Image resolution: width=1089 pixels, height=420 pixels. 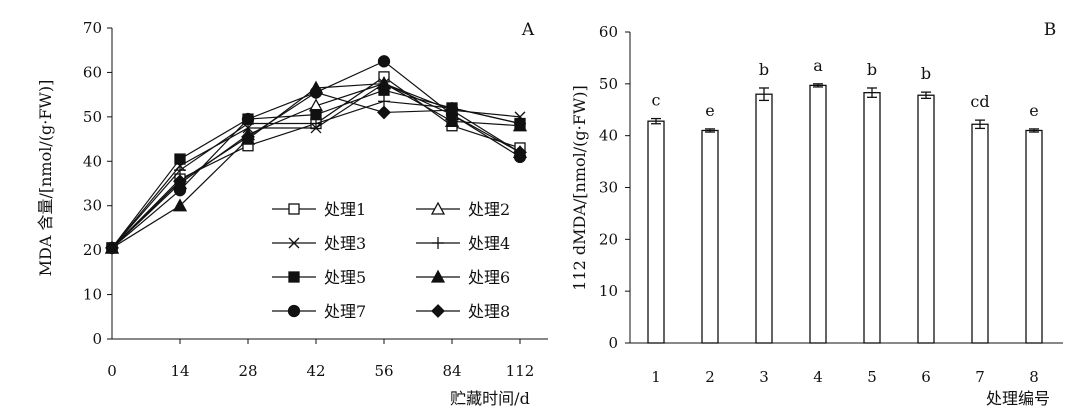 I want to click on panel-a-letter: A, so click(x=528, y=30).